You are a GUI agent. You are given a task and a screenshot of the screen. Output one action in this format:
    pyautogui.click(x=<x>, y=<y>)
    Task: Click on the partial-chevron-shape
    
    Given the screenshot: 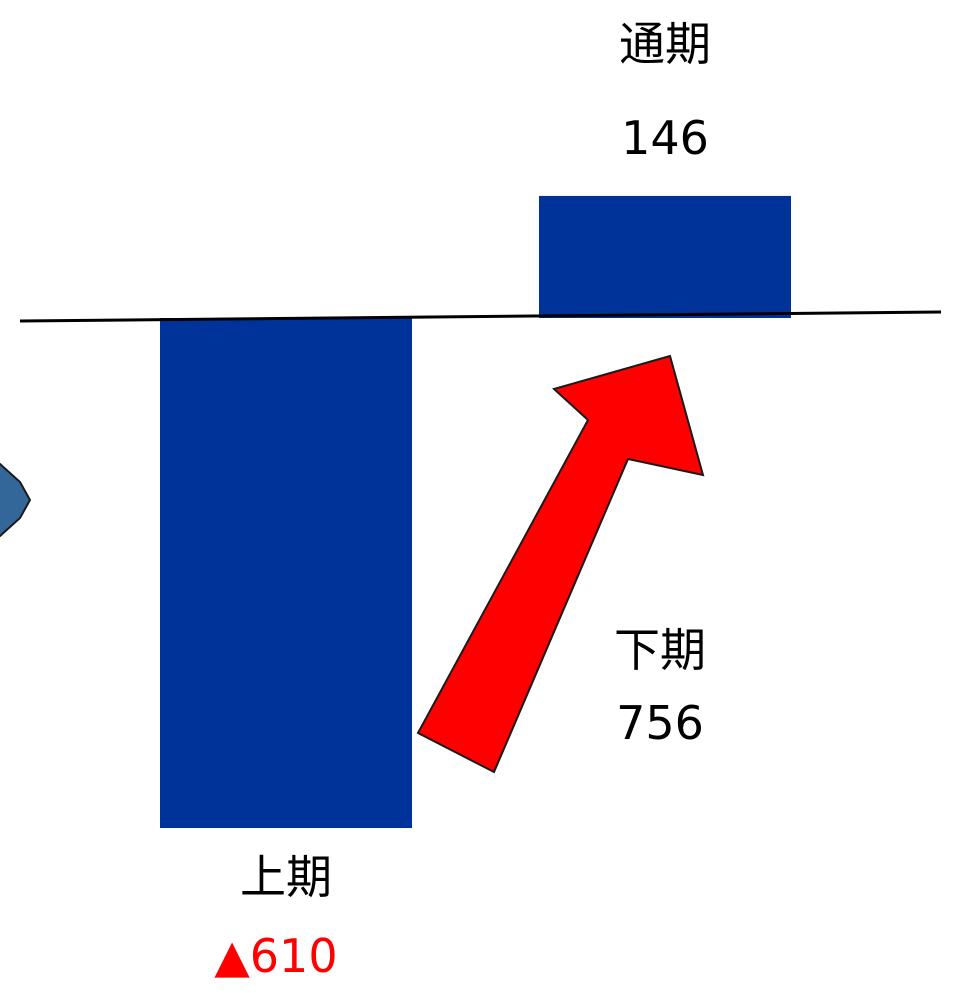 What is the action you would take?
    pyautogui.click(x=16, y=500)
    